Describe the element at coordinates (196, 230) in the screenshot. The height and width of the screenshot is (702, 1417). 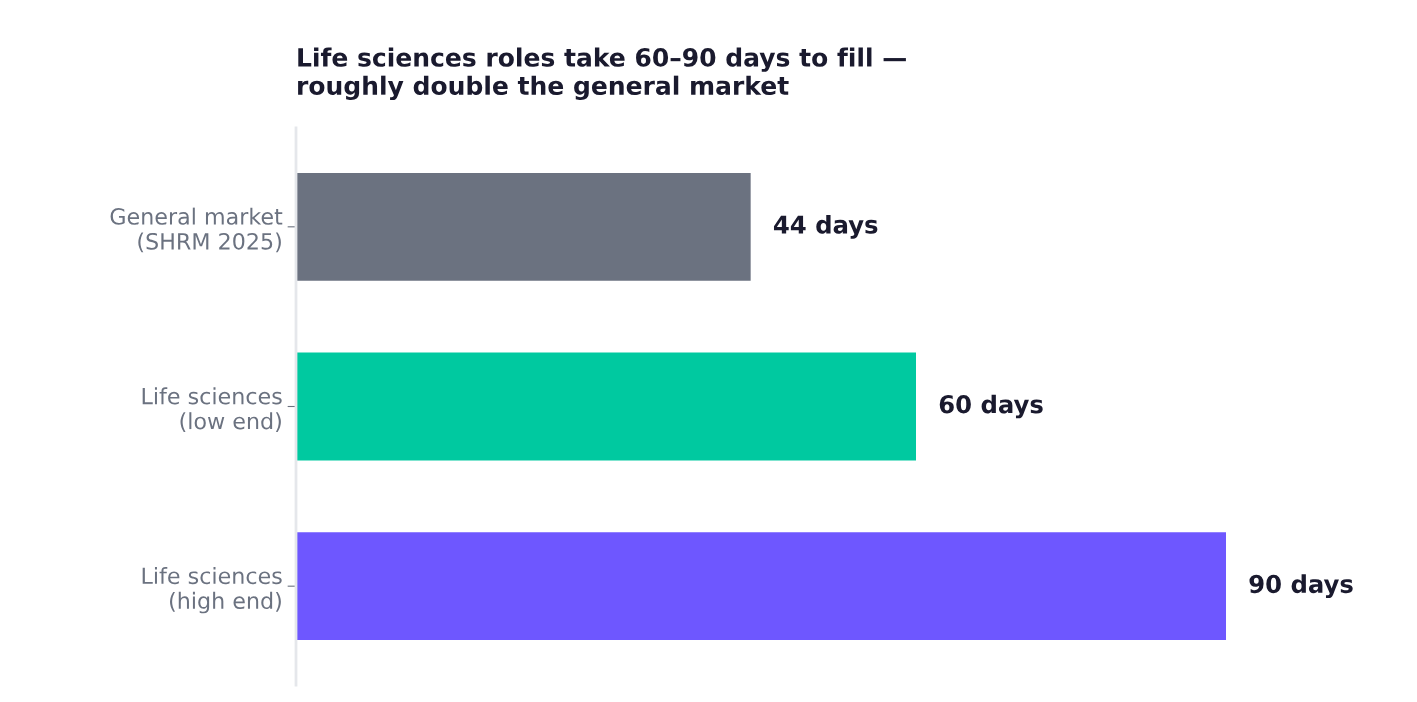
I see `y-tick-label: General market (SHRM 2025)` at that location.